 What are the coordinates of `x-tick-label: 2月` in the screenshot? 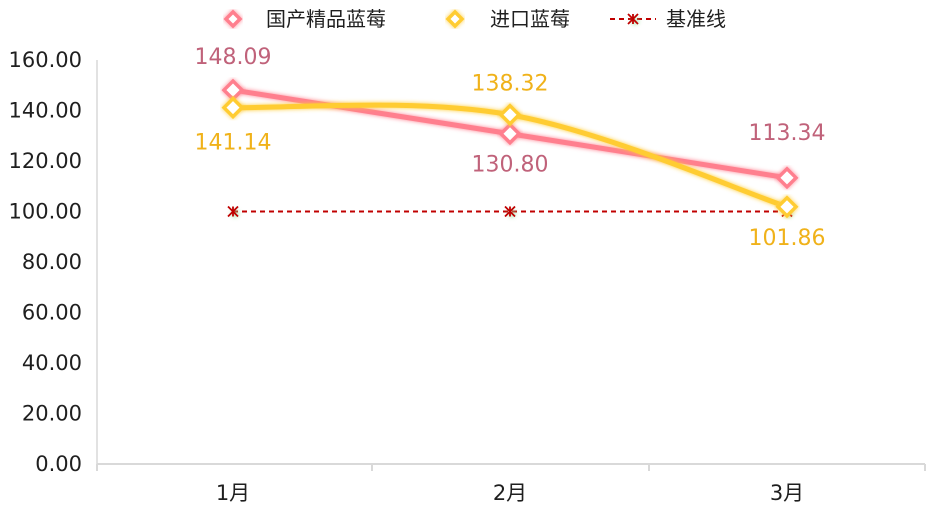 It's located at (510, 493).